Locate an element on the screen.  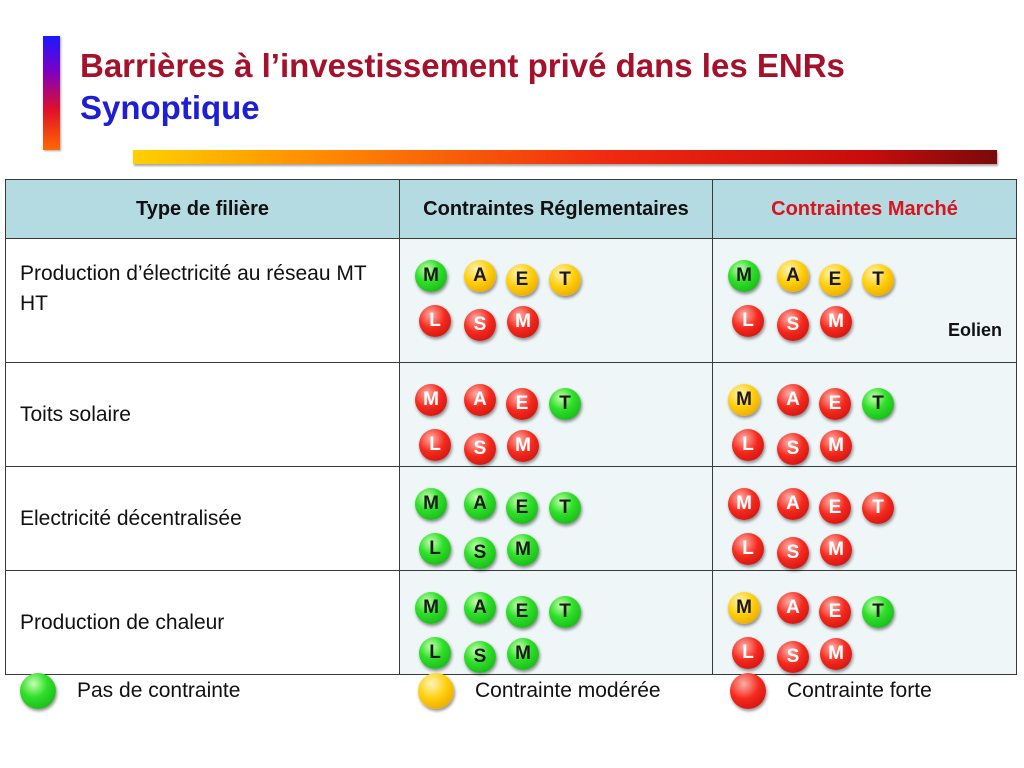
column-header-marche: Contraintes Marché is located at coordinates (864, 209).